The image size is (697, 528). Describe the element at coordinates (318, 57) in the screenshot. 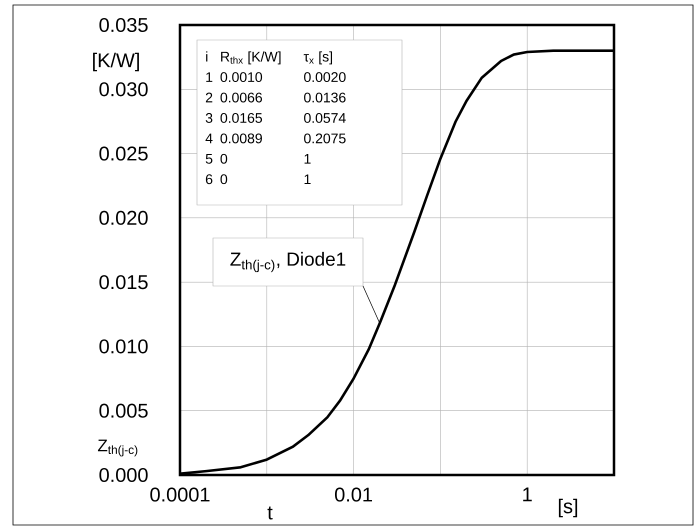

I see `annotation: τ$_{x}$ [s]` at that location.